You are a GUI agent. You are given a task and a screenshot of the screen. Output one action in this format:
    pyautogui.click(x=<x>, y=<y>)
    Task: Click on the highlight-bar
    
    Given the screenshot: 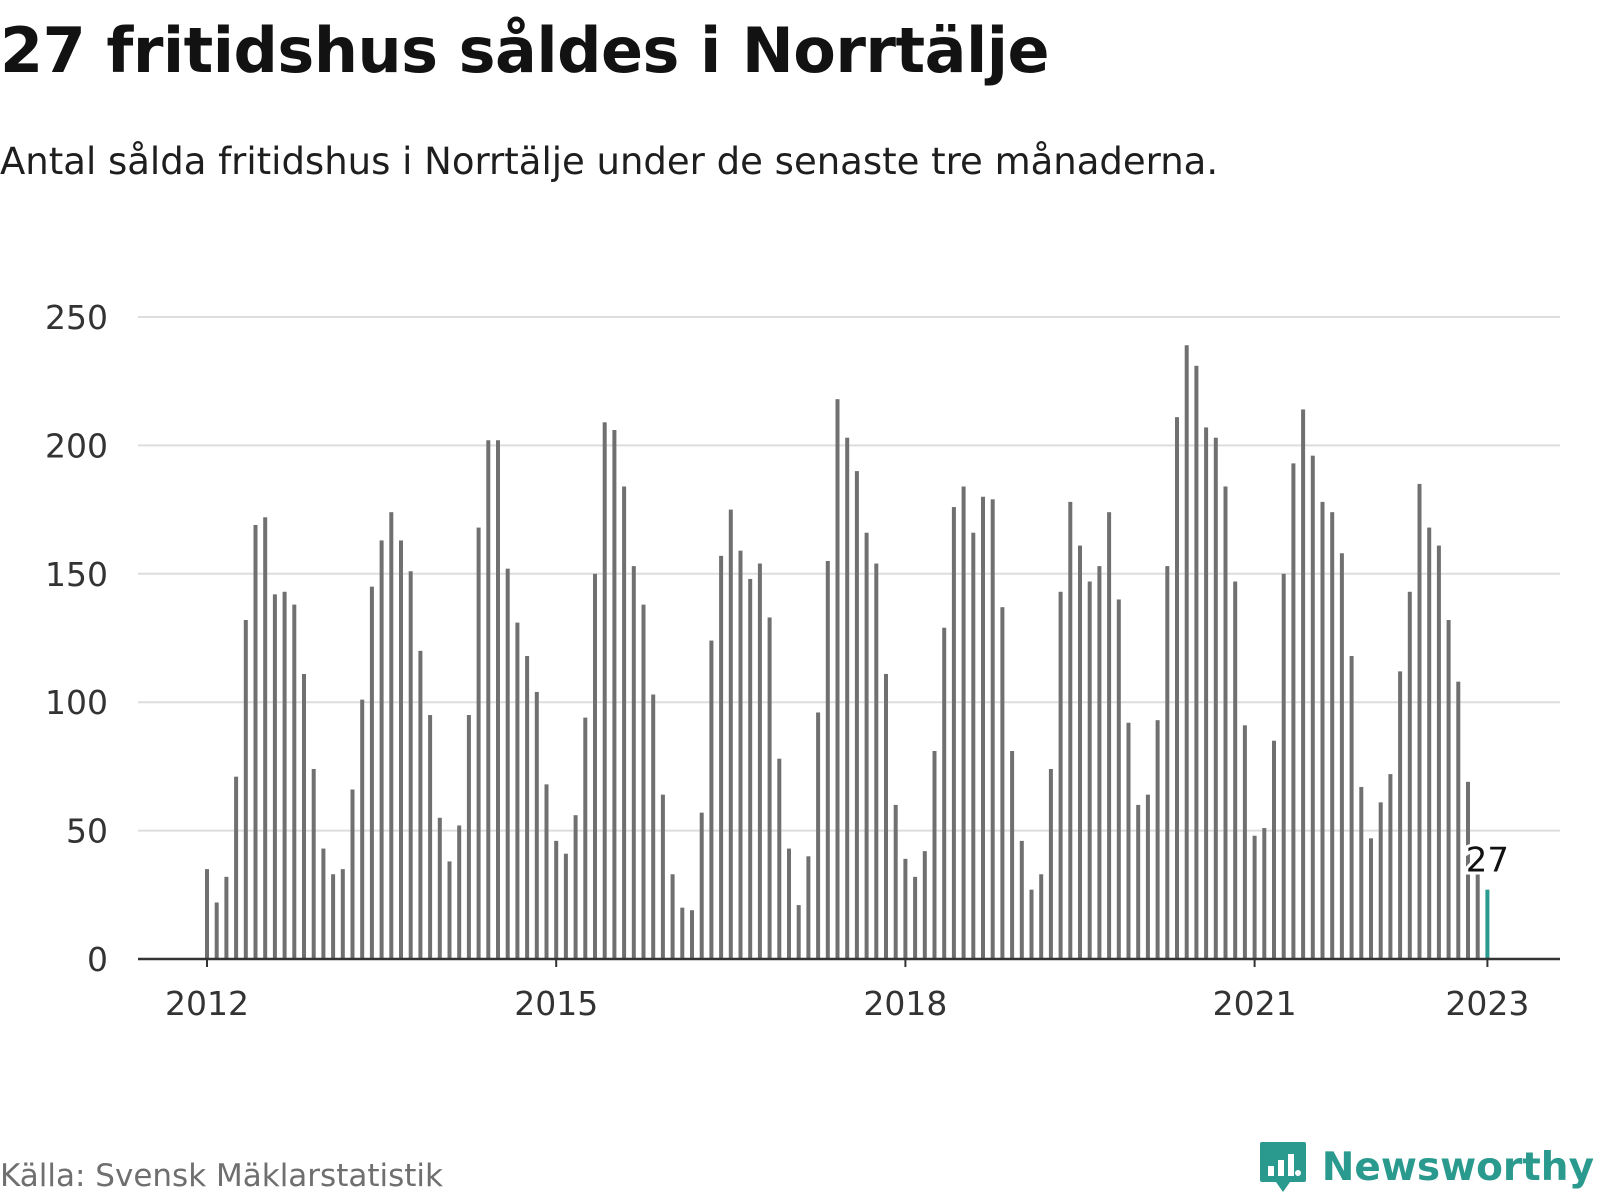 What is the action you would take?
    pyautogui.click(x=1487, y=924)
    